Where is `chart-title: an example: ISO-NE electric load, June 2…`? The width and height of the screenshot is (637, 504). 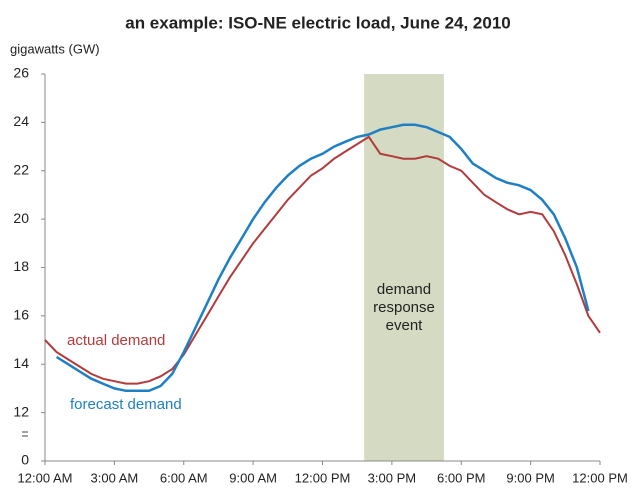 chart-title: an example: ISO-NE electric load, June 2… is located at coordinates (318, 22).